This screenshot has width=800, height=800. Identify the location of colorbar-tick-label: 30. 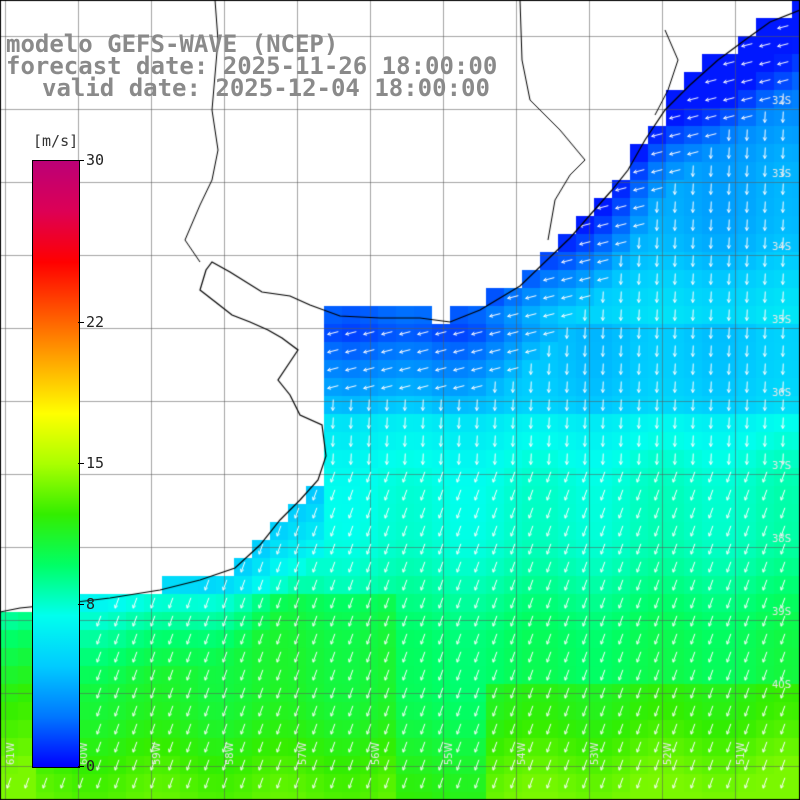
(95, 160).